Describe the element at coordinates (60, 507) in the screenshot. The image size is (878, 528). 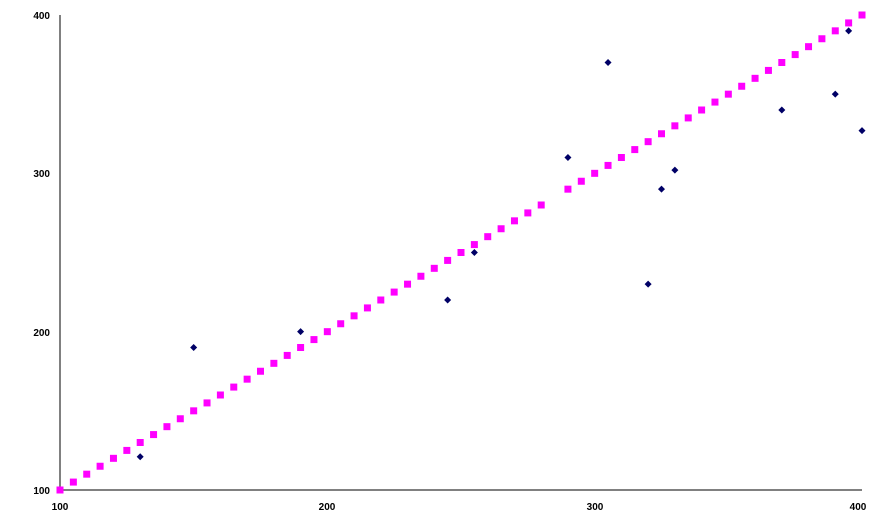
I see `x-tick-label: 100` at that location.